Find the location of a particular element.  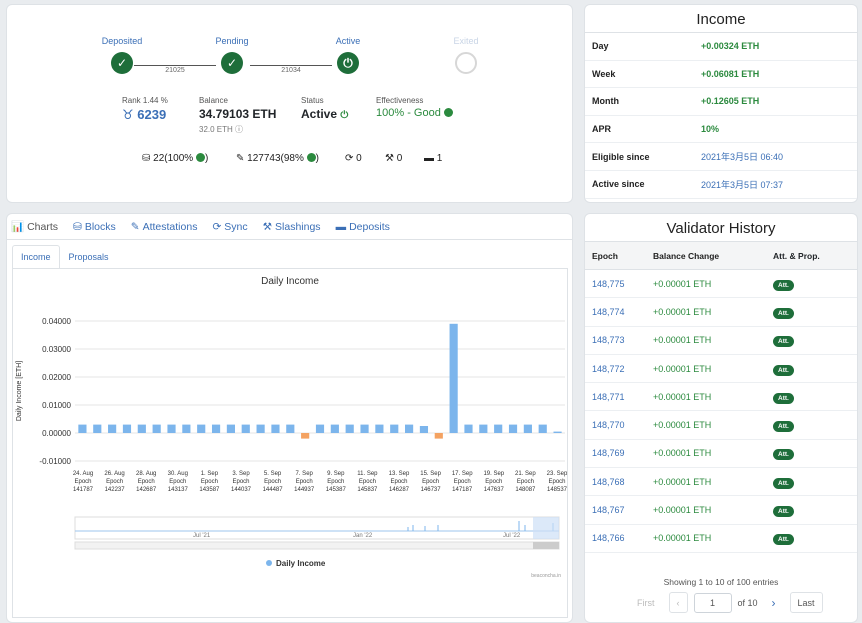

x-tick-label: 21. Sep is located at coordinates (525, 474).